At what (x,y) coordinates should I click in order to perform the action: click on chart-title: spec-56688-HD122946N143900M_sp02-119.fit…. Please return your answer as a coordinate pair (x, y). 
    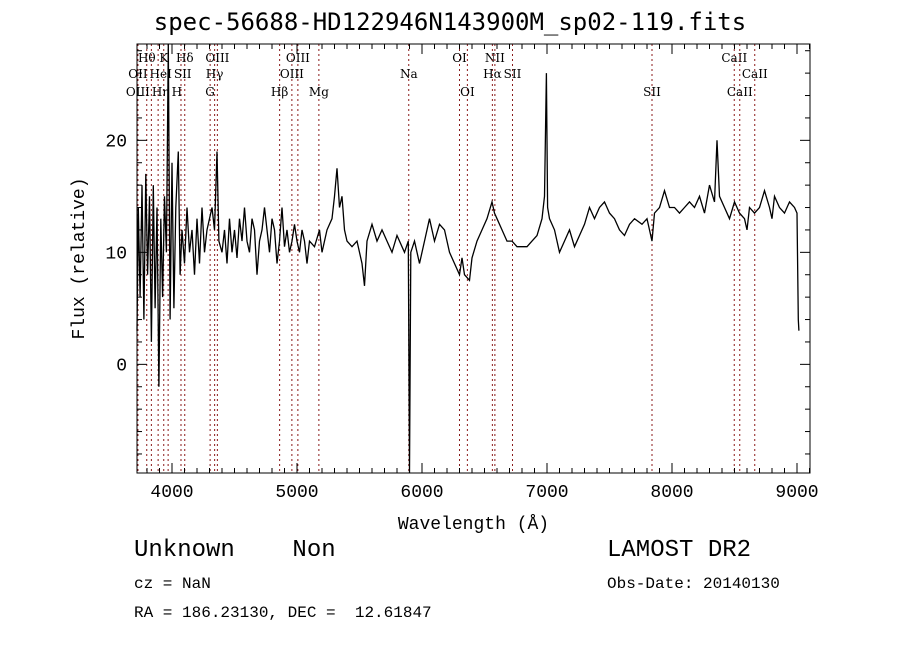
    Looking at the image, I should click on (450, 22).